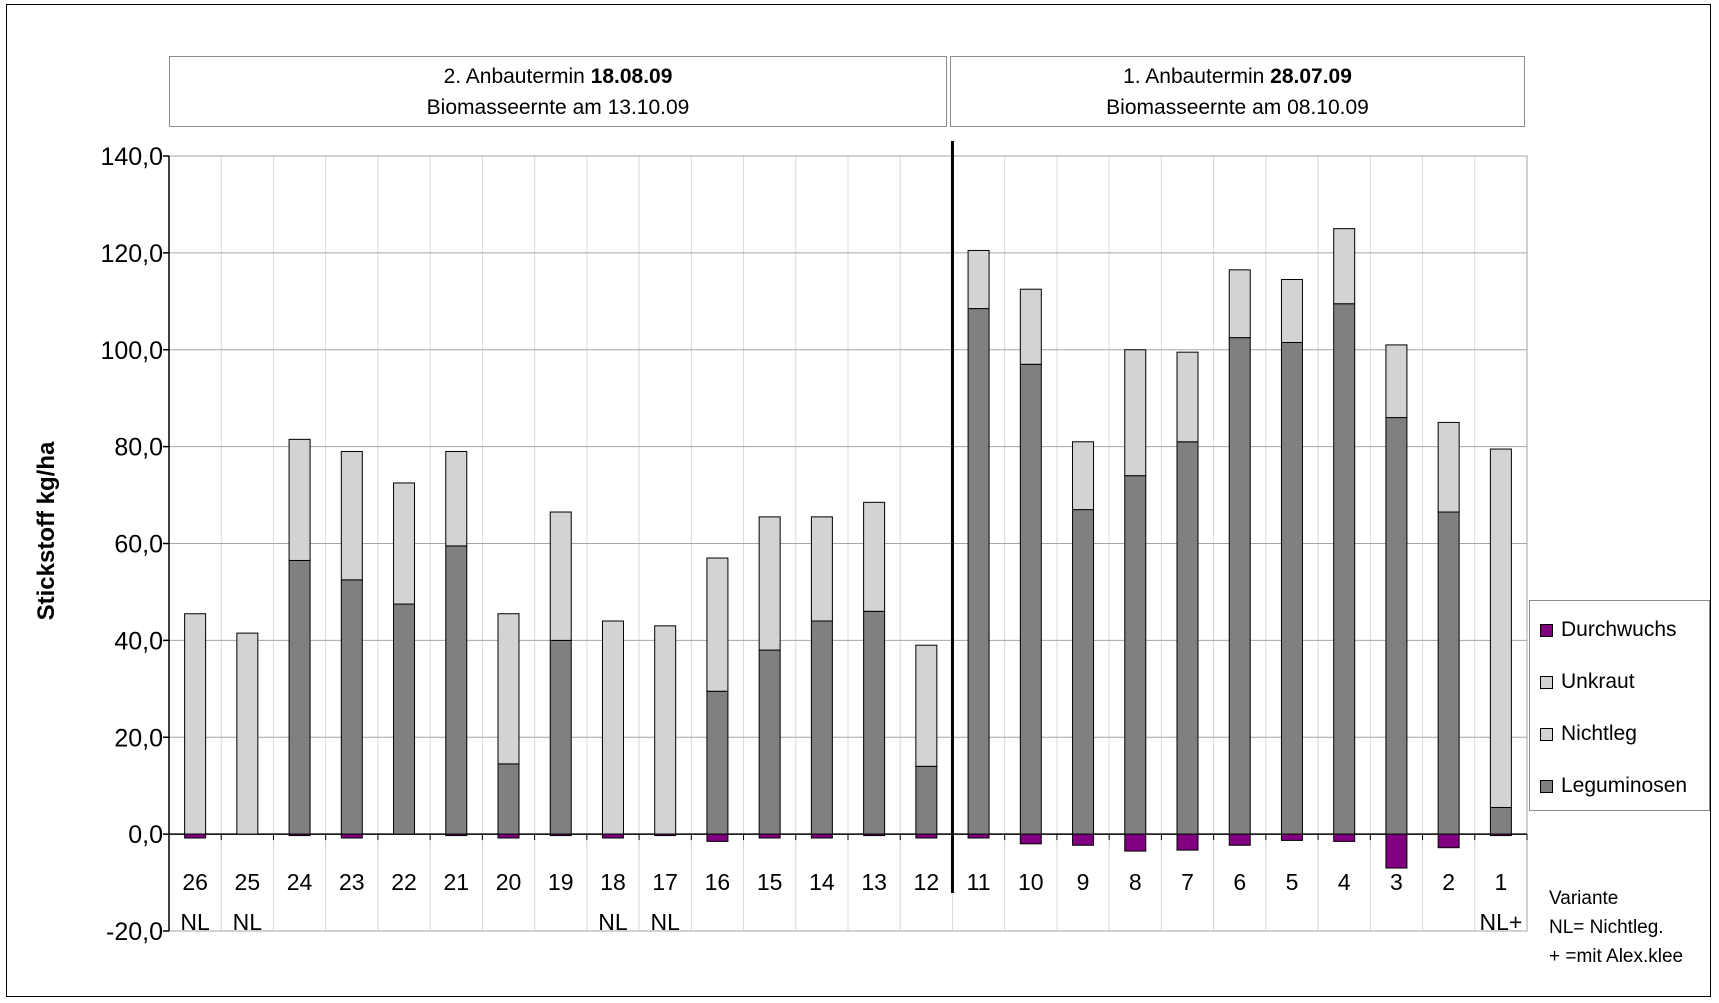  I want to click on x-sublabel-1: NL+, so click(1500, 922).